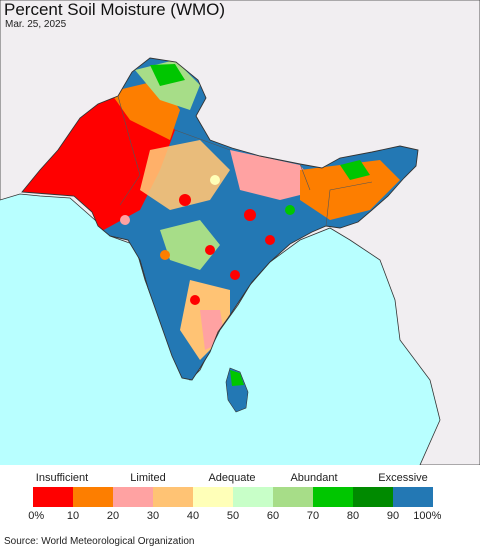  Describe the element at coordinates (36, 516) in the screenshot. I see `legend-tick-0: 0%` at that location.